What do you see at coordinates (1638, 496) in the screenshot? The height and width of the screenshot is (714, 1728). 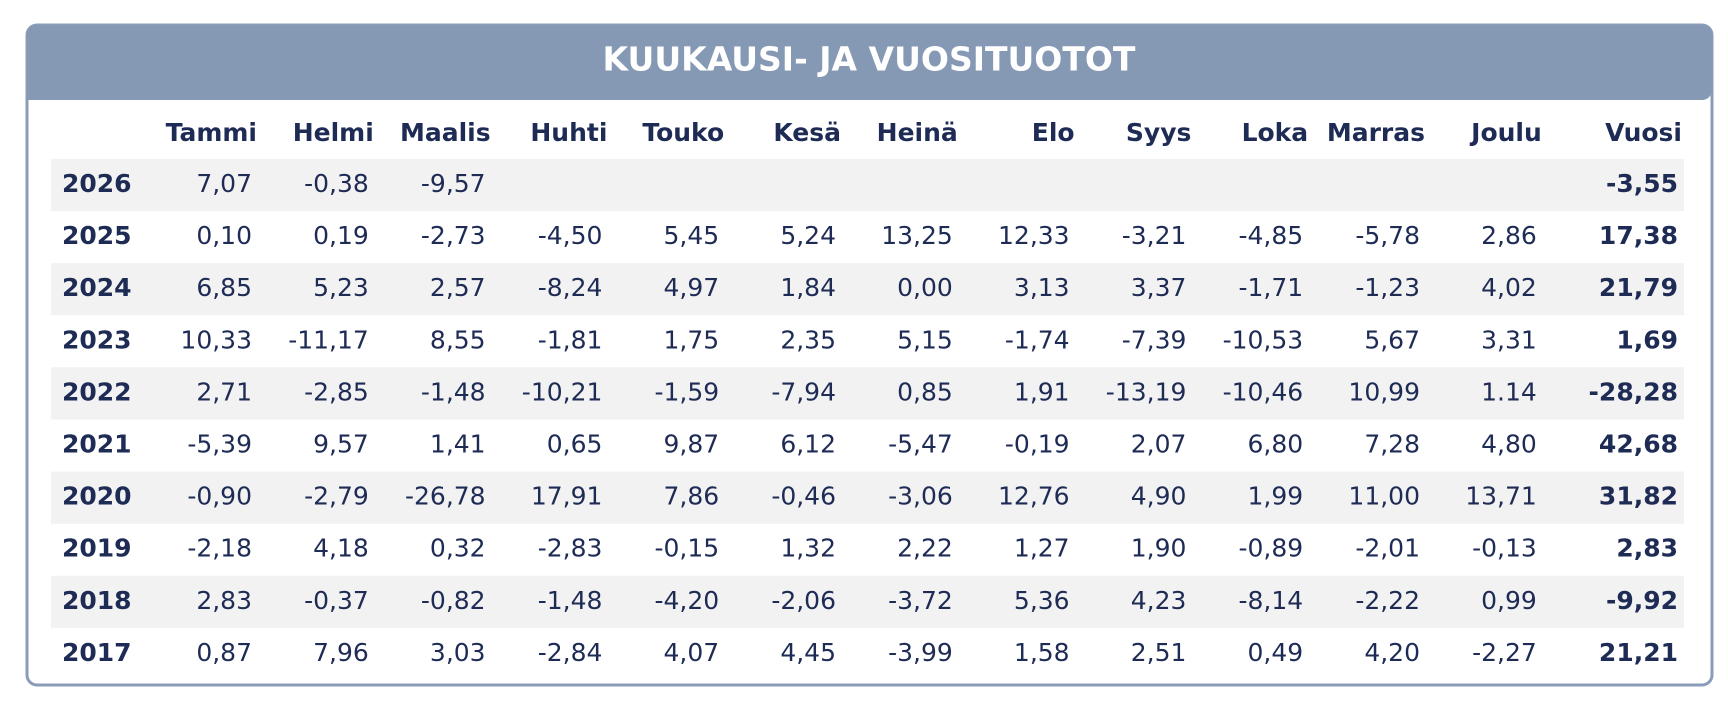 I see `year-total: 31,82` at bounding box center [1638, 496].